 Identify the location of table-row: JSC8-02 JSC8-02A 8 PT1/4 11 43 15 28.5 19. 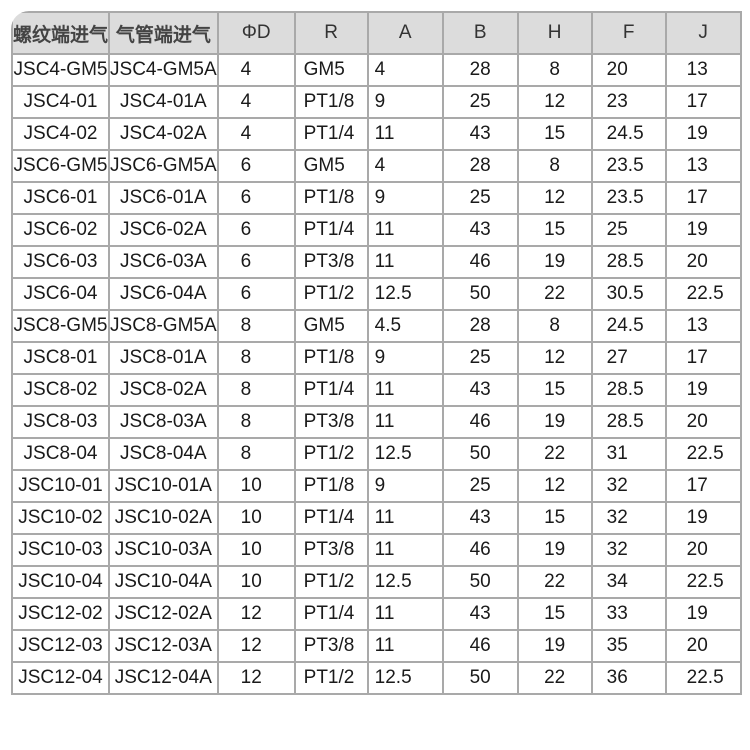
(376, 390).